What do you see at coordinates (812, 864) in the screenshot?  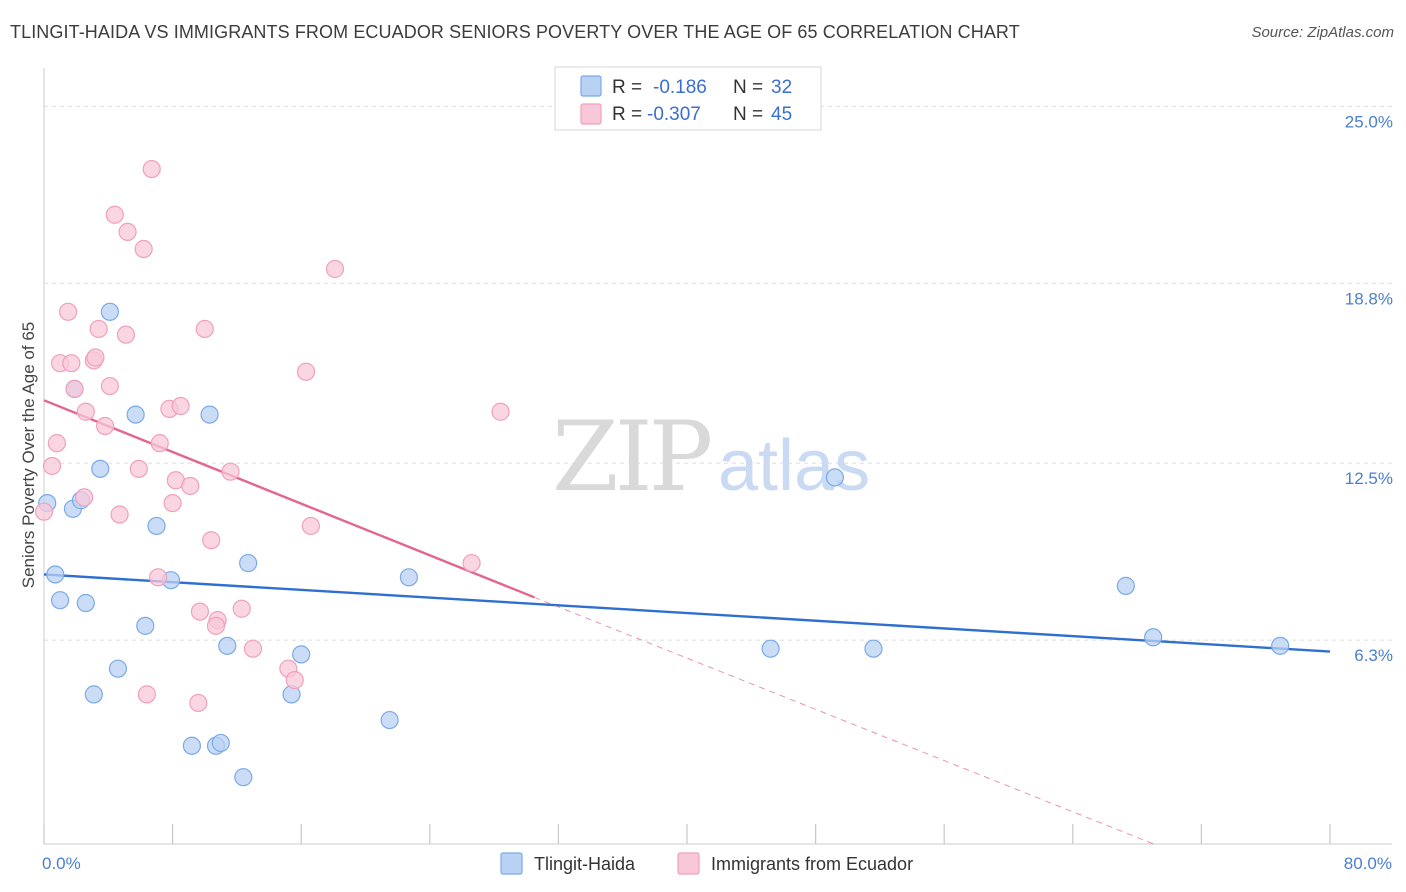 I see `series-legend-label-ecuador: Immigrants from Ecuador` at bounding box center [812, 864].